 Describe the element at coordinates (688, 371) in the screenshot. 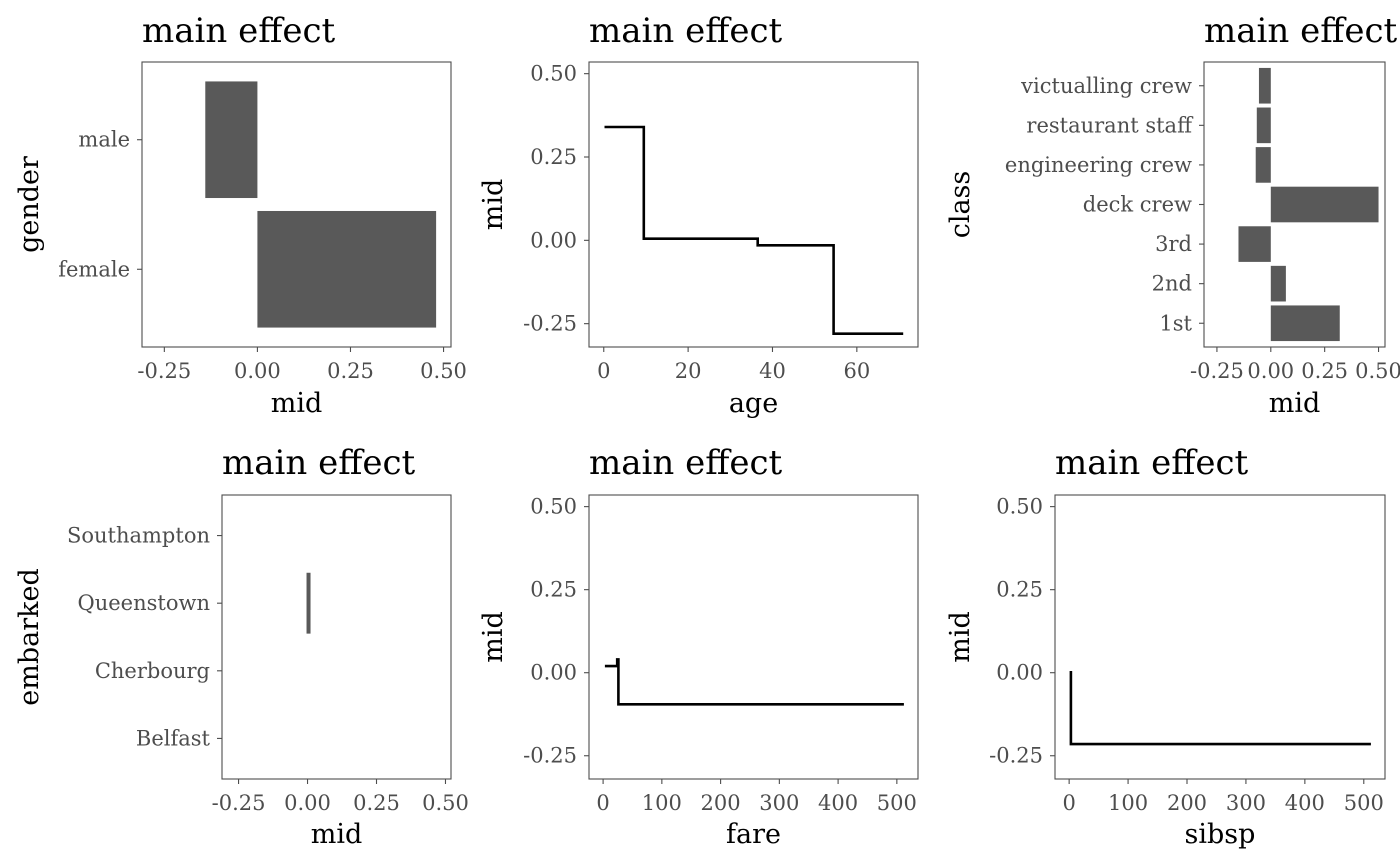

I see `x-tick-label: 20` at that location.